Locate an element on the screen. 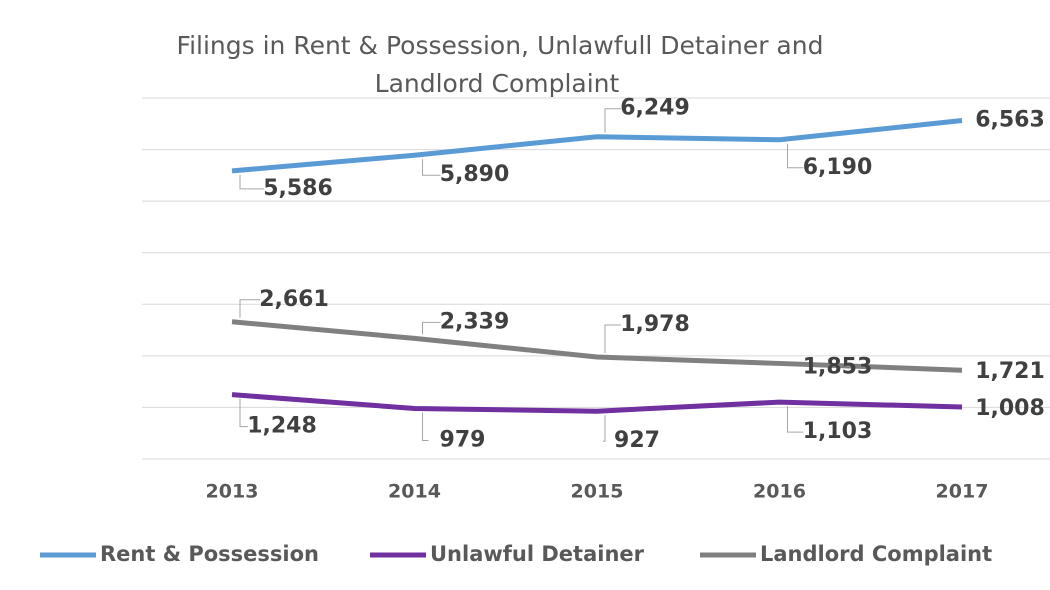 The image size is (1050, 590). data-label: 2,339 is located at coordinates (475, 321).